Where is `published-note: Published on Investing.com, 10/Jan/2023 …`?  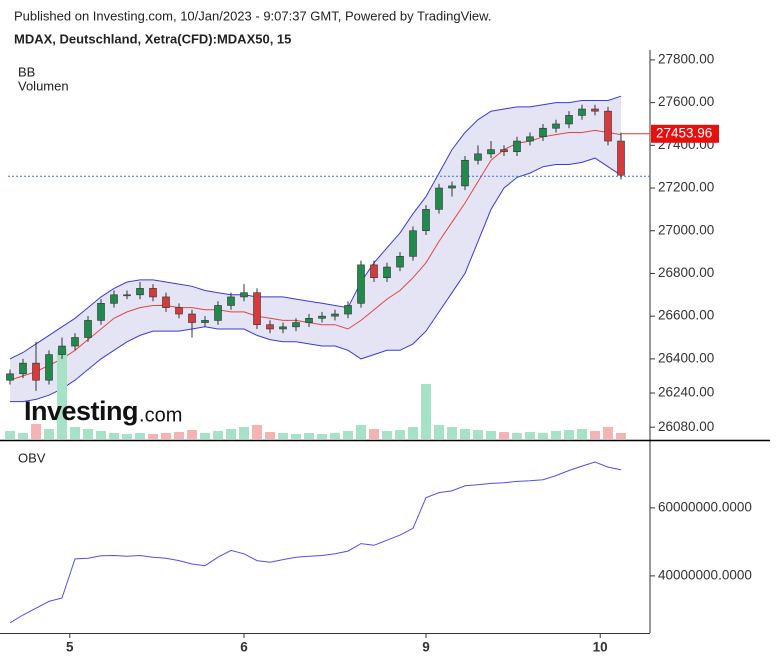
published-note: Published on Investing.com, 10/Jan/2023 … is located at coordinates (252, 15).